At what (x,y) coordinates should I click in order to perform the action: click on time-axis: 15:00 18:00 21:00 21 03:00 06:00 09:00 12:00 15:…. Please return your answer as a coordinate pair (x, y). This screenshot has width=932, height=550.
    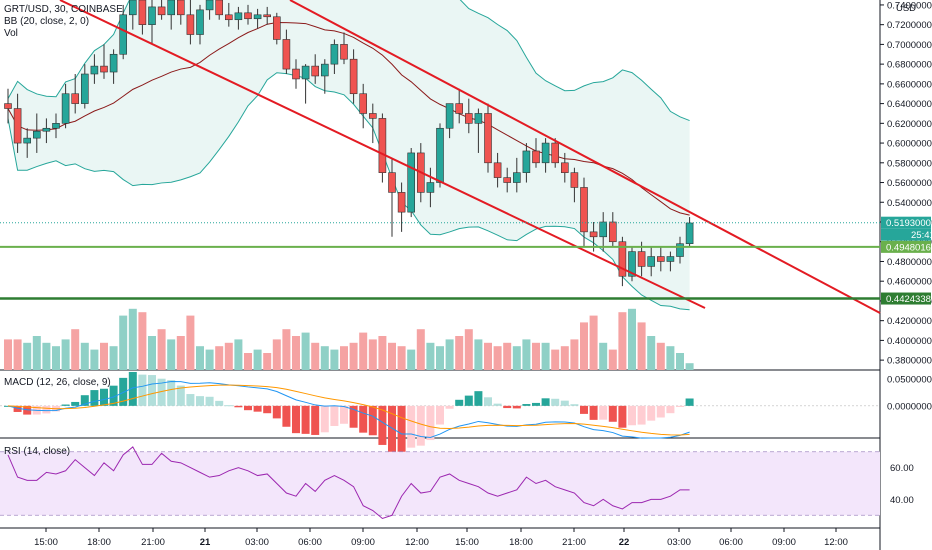
    Looking at the image, I should click on (441, 538).